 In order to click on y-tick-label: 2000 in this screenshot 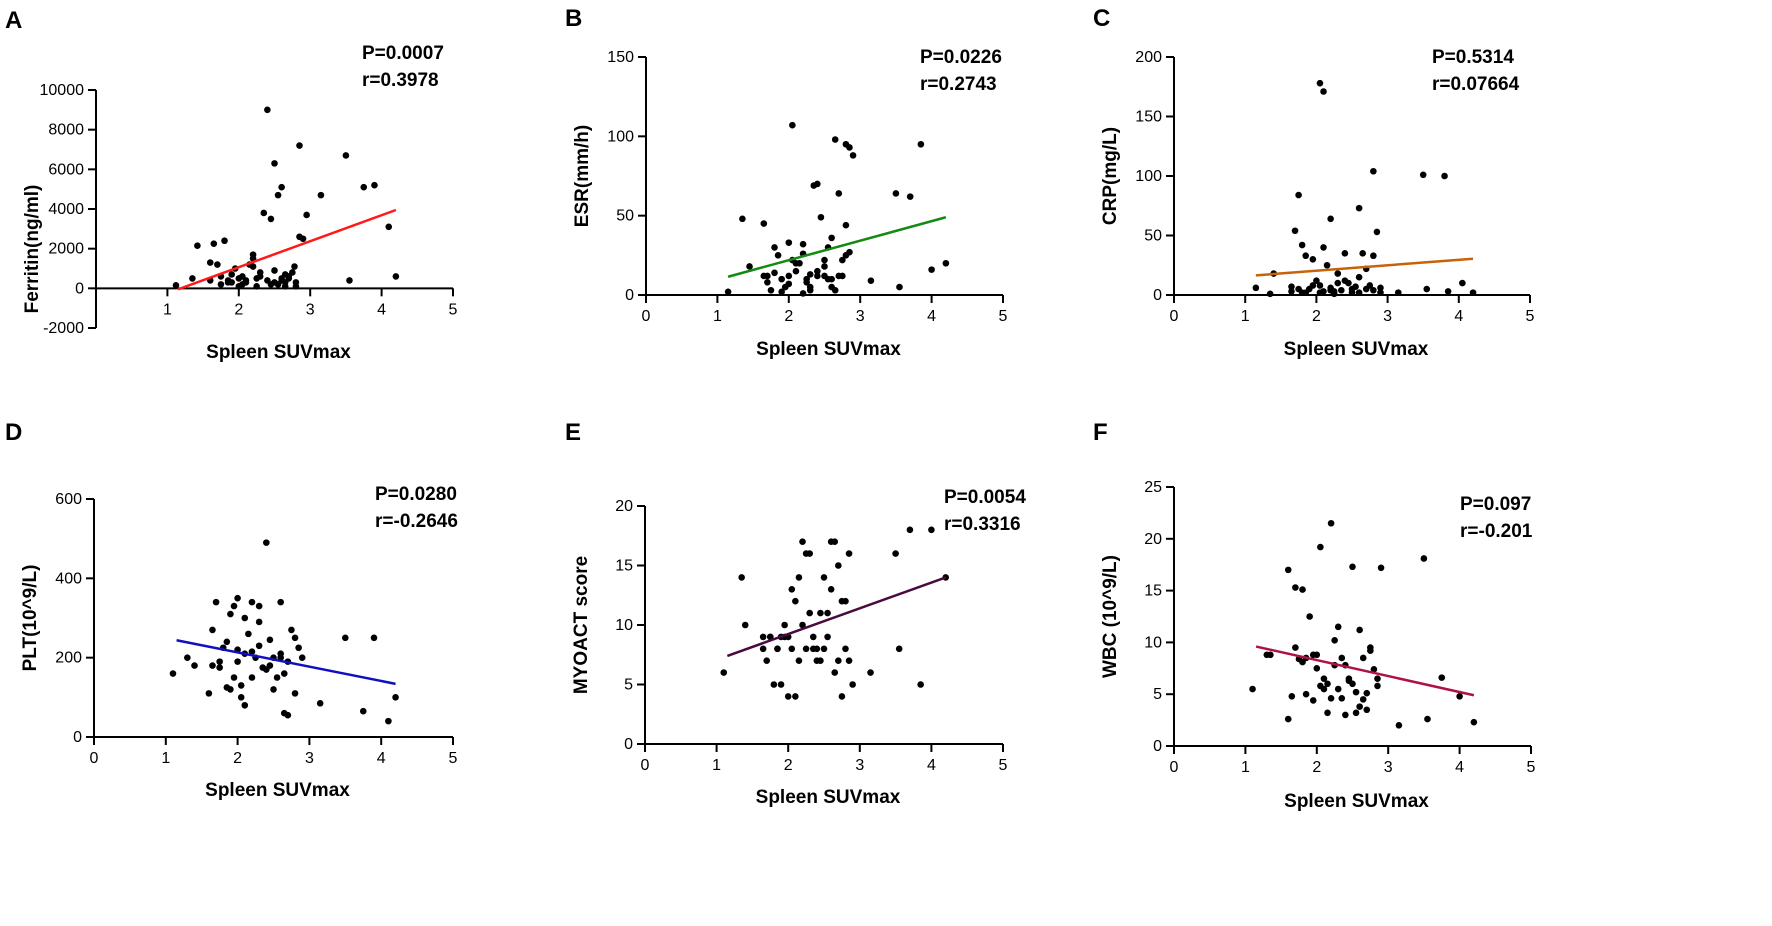, I will do `click(66, 249)`.